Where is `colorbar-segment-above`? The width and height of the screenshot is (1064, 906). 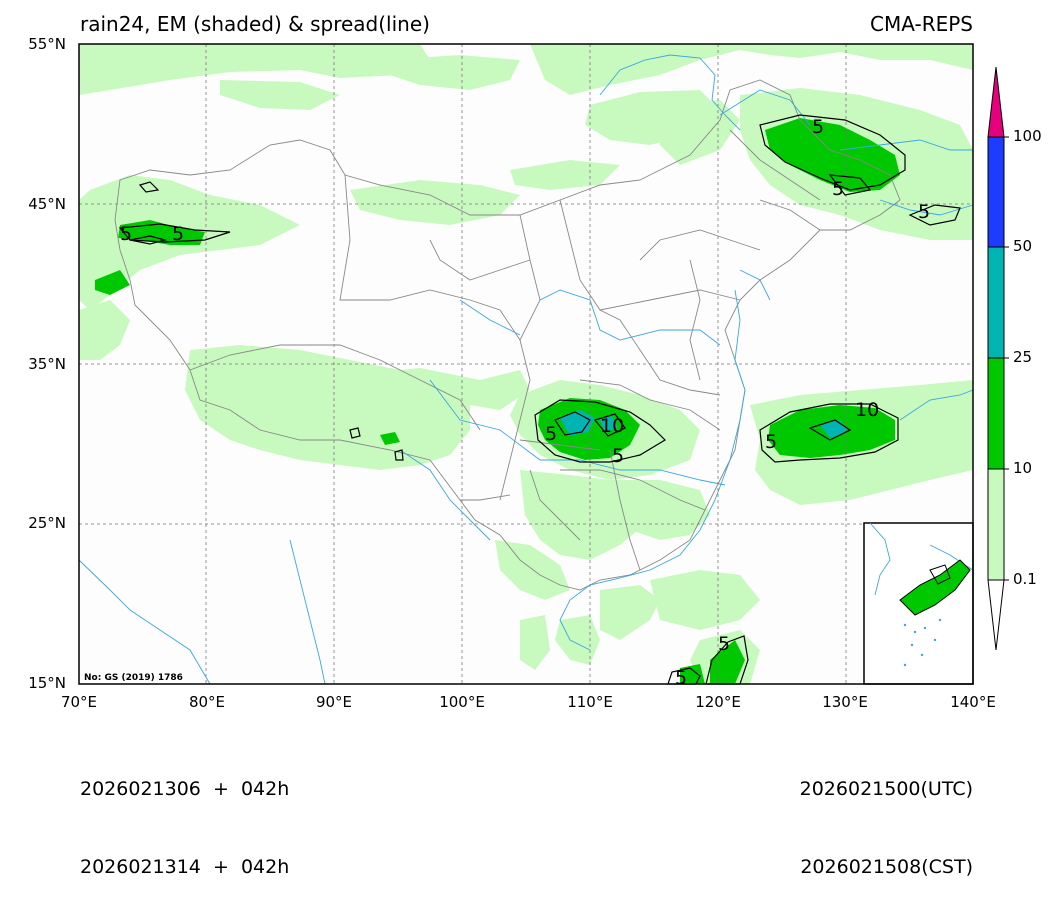 colorbar-segment-above is located at coordinates (996, 102).